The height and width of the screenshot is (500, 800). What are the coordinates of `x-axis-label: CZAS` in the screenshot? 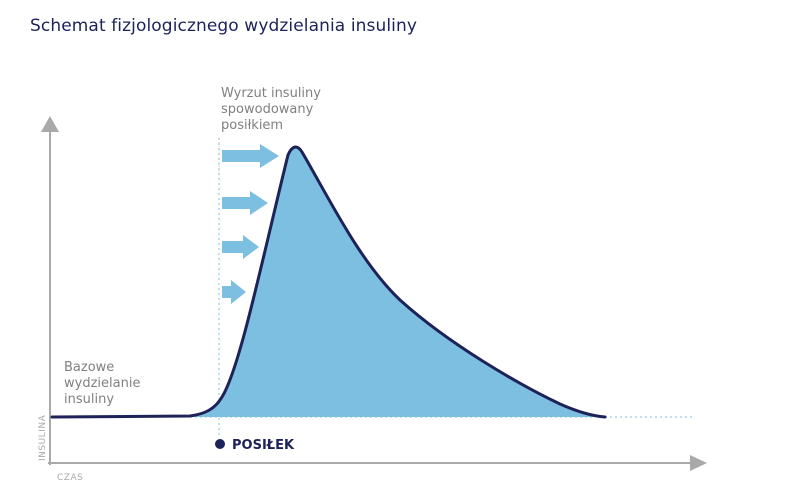 It's located at (70, 478).